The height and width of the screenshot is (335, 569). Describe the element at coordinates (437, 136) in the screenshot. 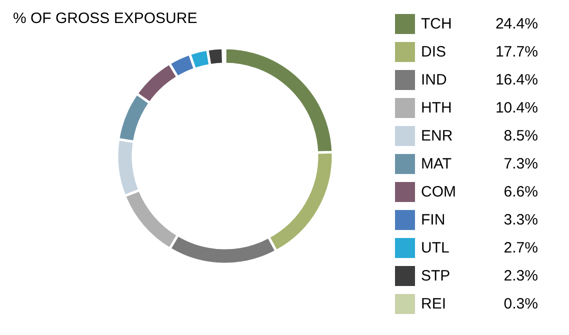

I see `legend-label: ENR` at that location.